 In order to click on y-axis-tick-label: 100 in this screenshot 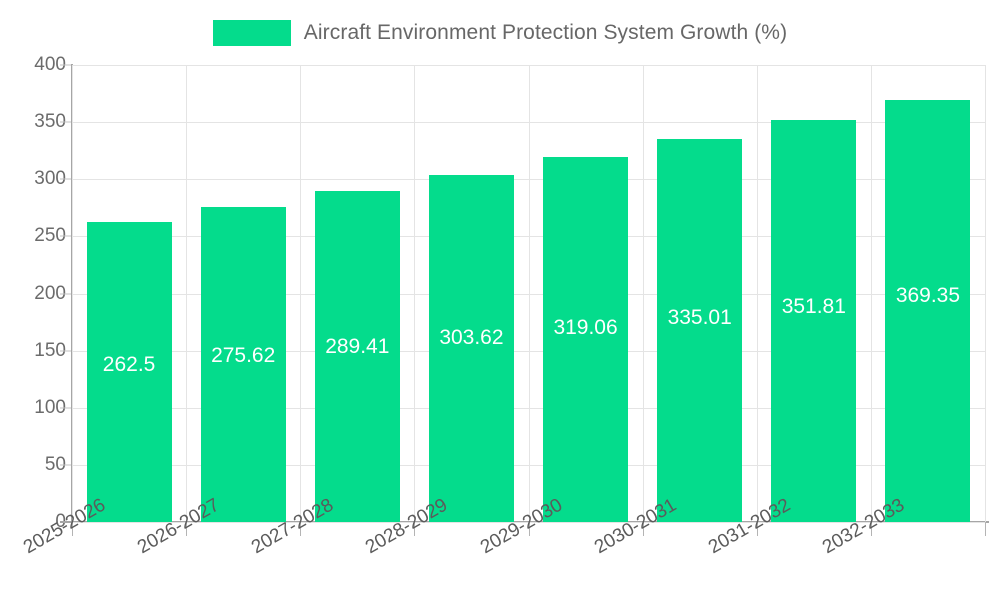, I will do `click(50, 407)`.